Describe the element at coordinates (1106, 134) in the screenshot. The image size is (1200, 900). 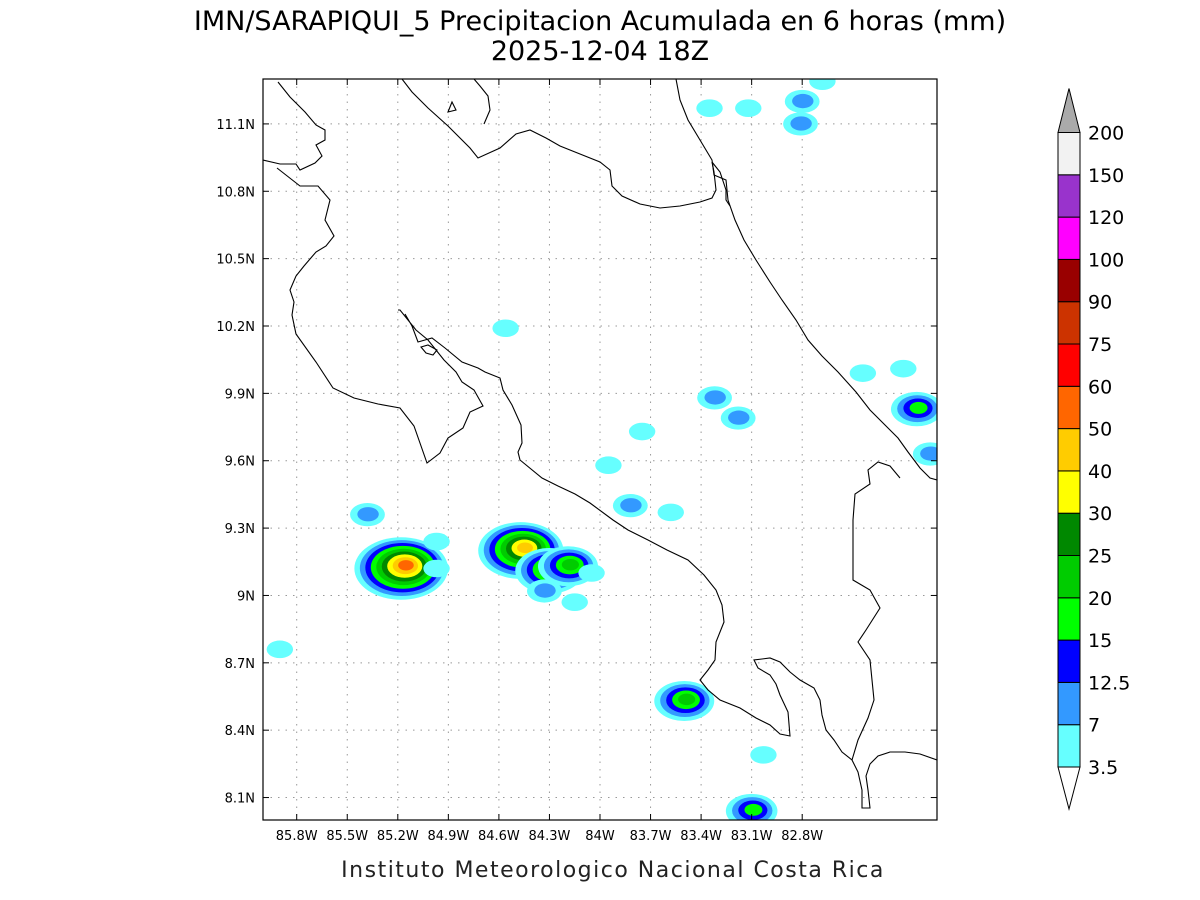
I see `legend-label: 200` at that location.